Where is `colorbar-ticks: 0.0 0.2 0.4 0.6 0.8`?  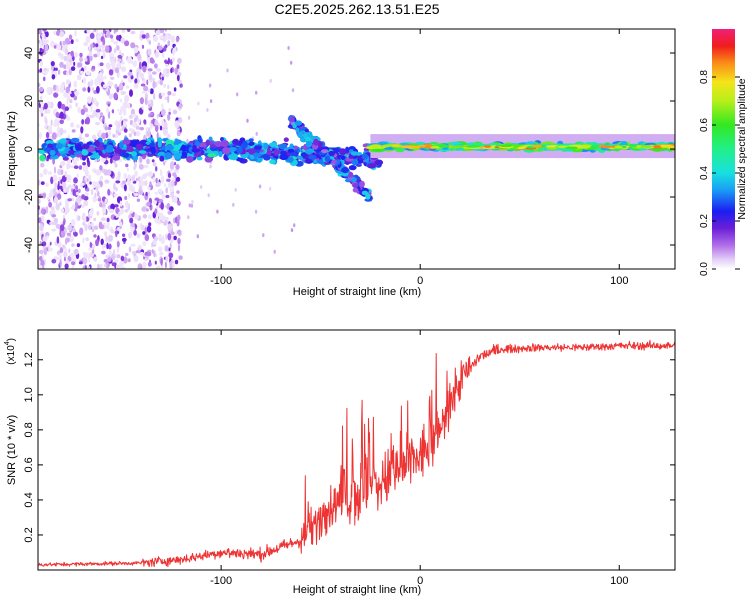 colorbar-ticks: 0.0 0.2 0.4 0.6 0.8 is located at coordinates (719, 173).